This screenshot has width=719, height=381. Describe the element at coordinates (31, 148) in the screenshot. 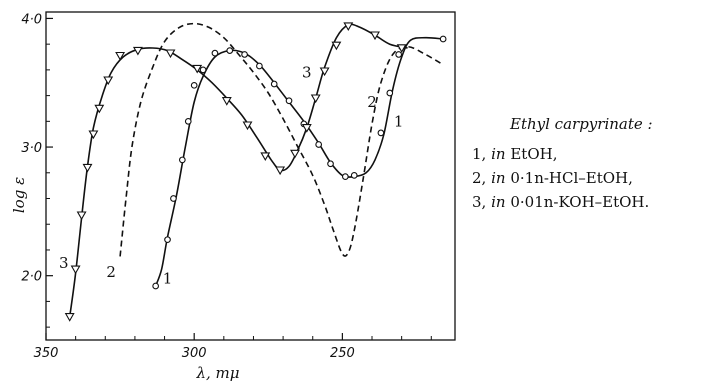

I see `y-tick-label: 3·0` at that location.